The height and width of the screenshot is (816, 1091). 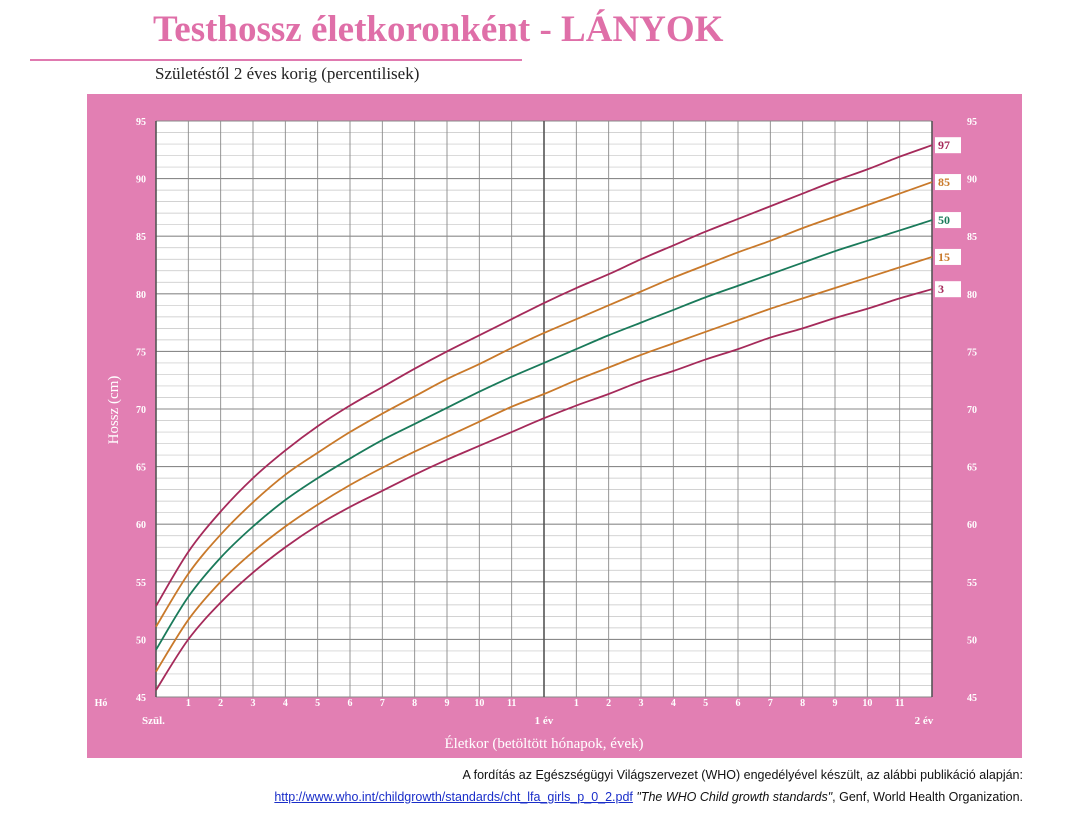 What do you see at coordinates (972, 180) in the screenshot?
I see `y-tick-label-right: 90` at bounding box center [972, 180].